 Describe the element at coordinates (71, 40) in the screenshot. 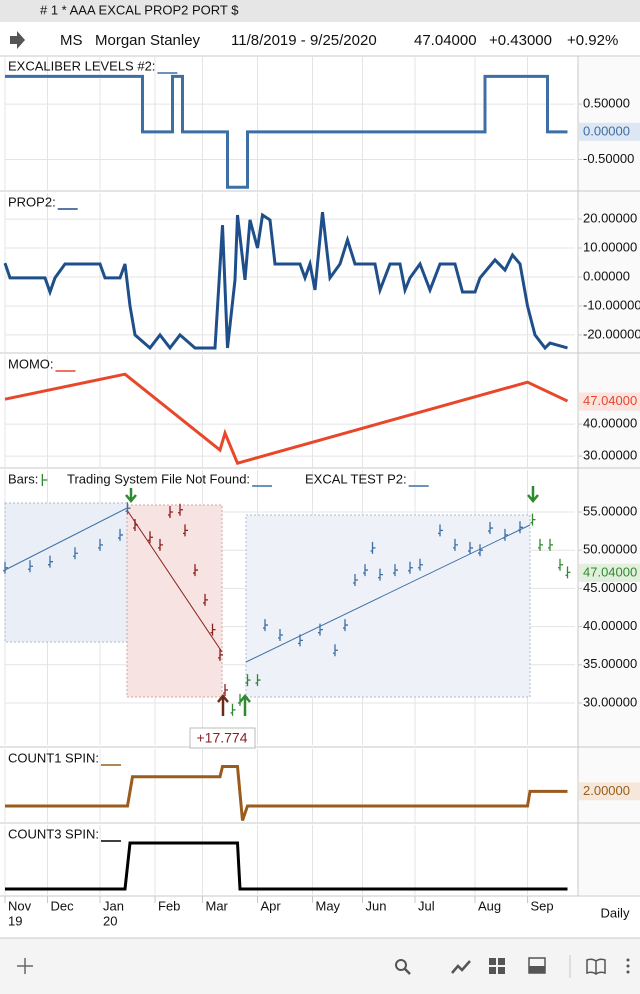

I see `symbol: MS` at that location.